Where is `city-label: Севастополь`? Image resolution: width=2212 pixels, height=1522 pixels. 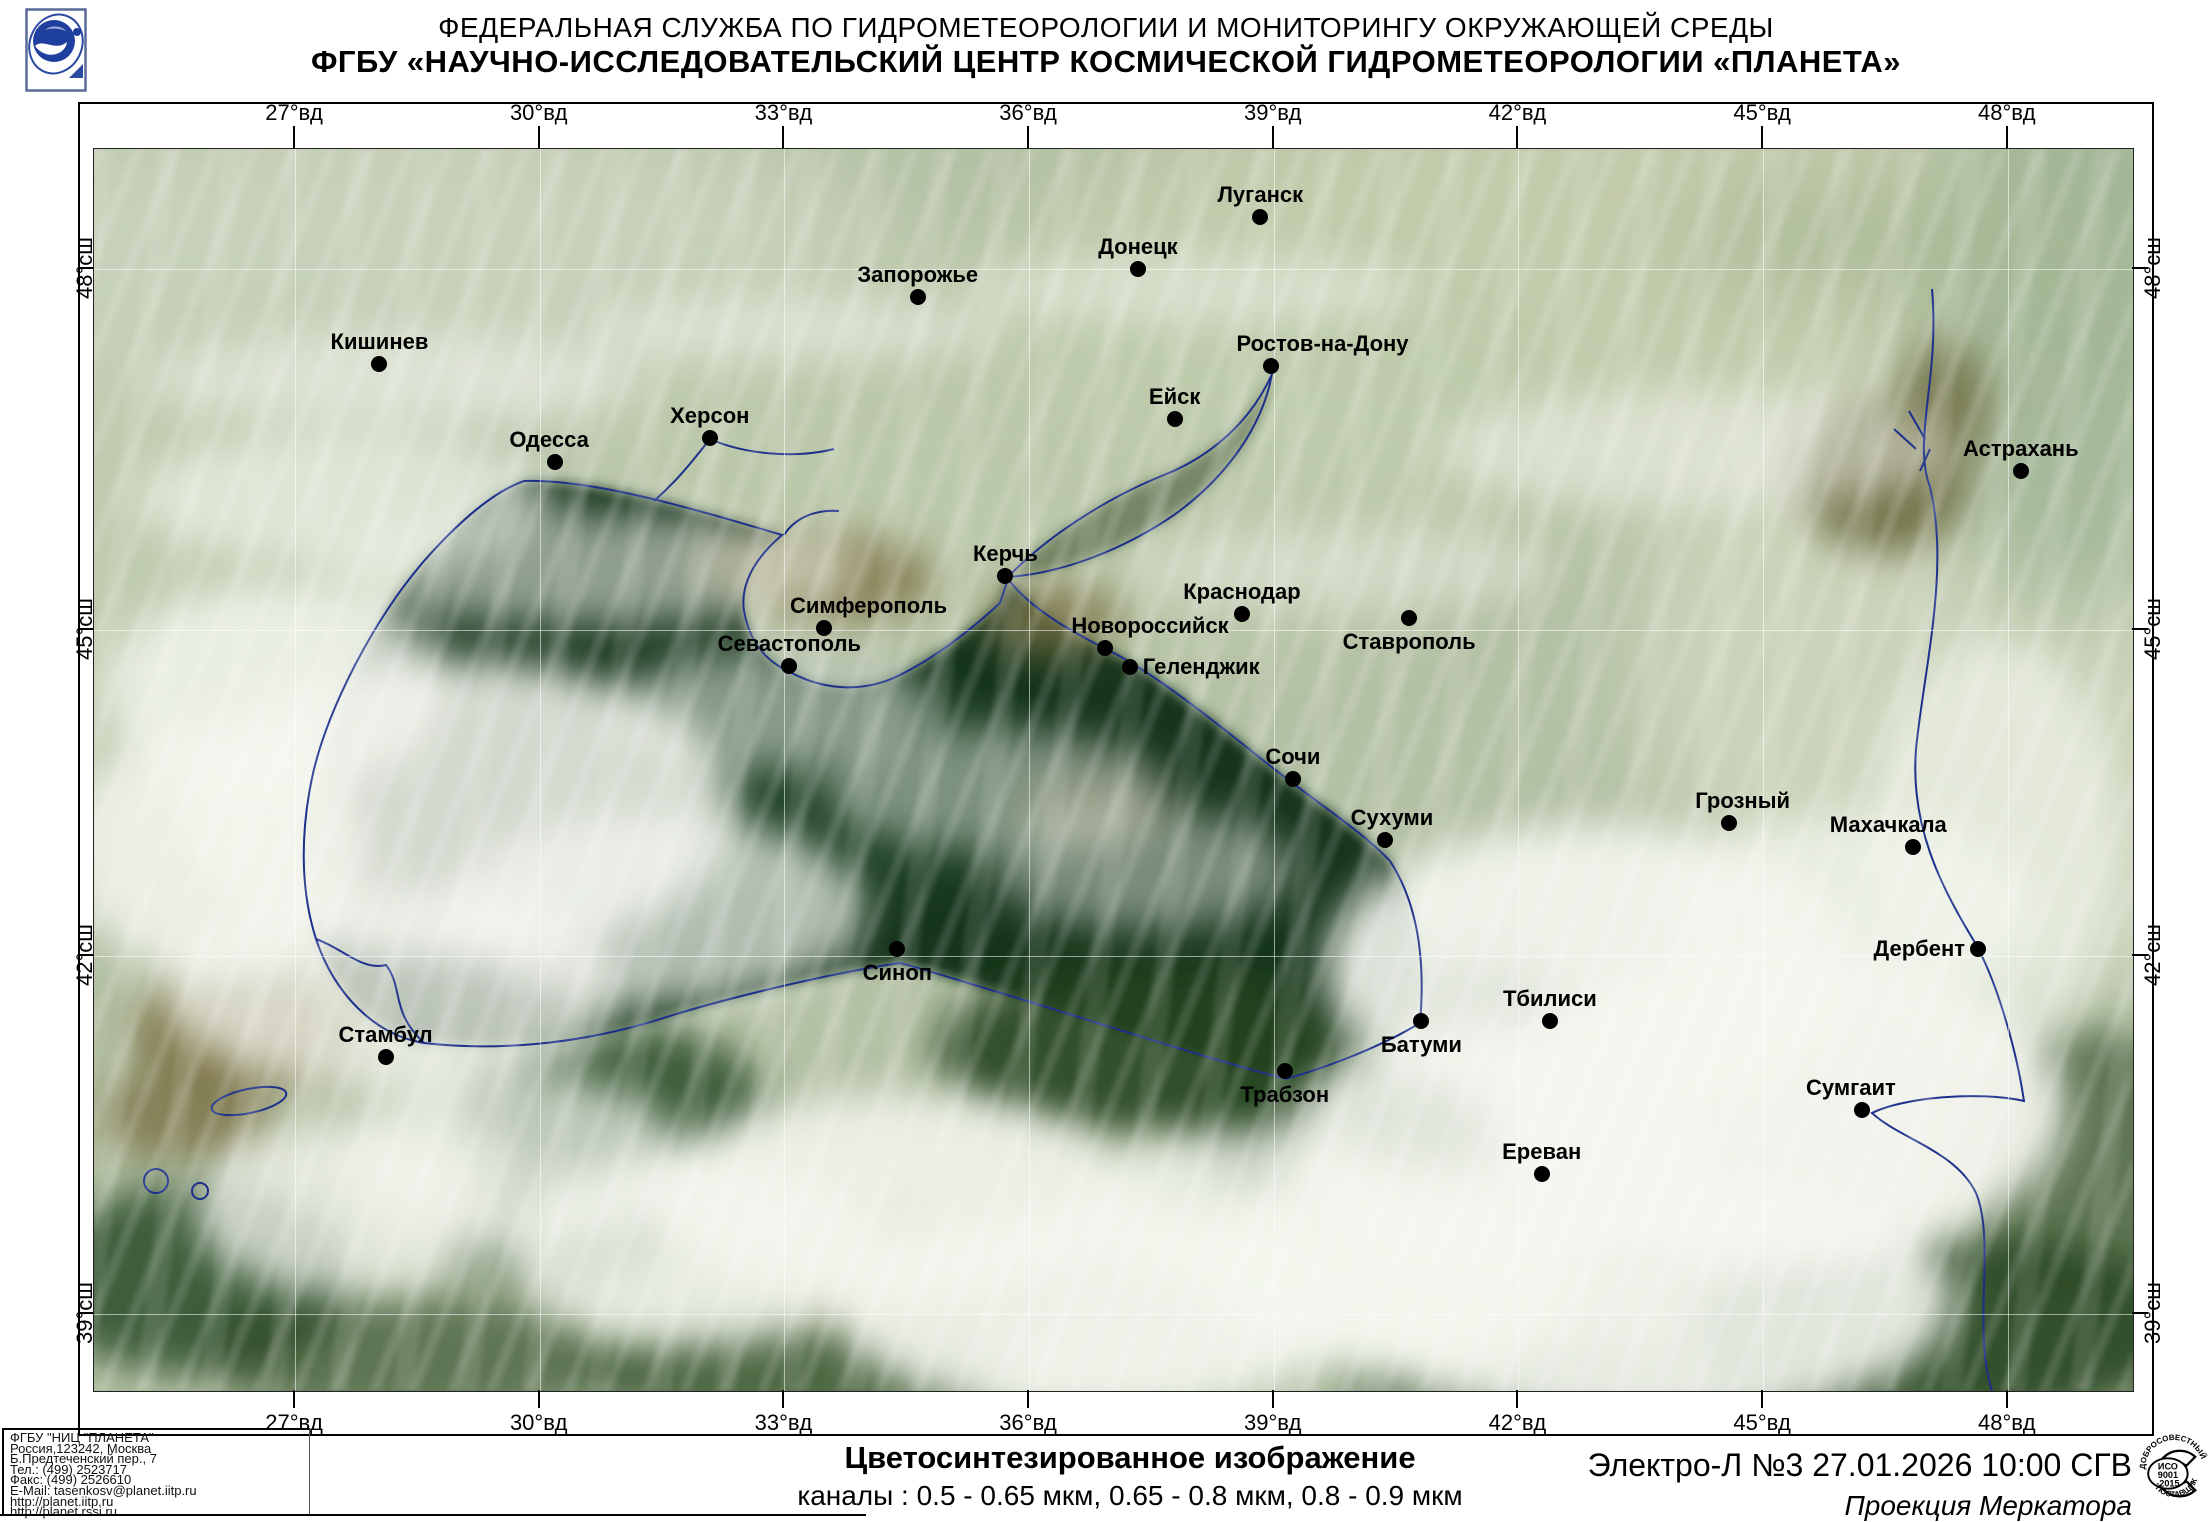 city-label: Севастополь is located at coordinates (789, 643).